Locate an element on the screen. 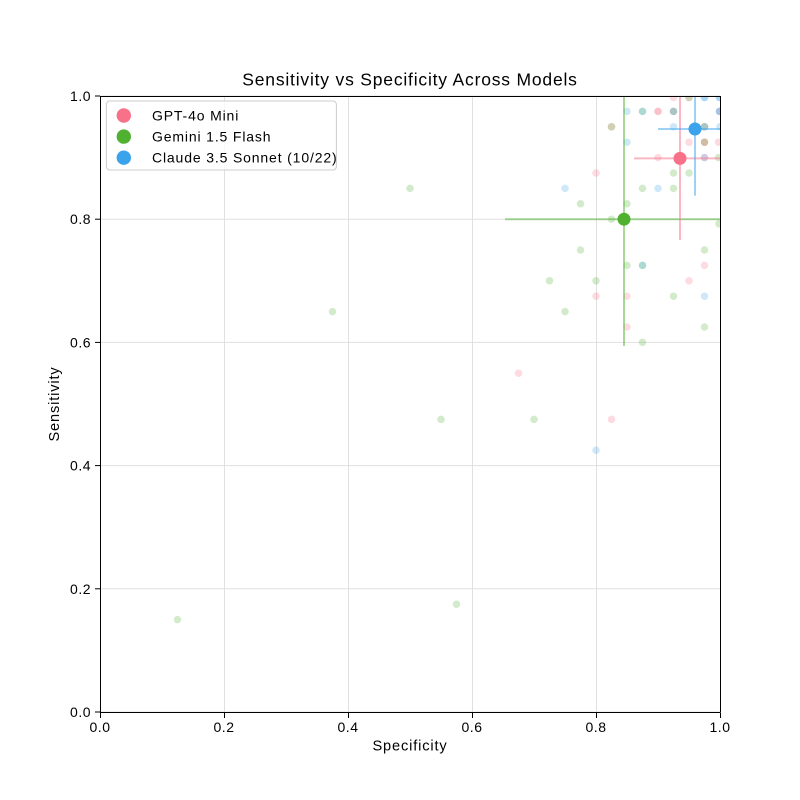  svg-text: Specificity is located at coordinates (409, 747).